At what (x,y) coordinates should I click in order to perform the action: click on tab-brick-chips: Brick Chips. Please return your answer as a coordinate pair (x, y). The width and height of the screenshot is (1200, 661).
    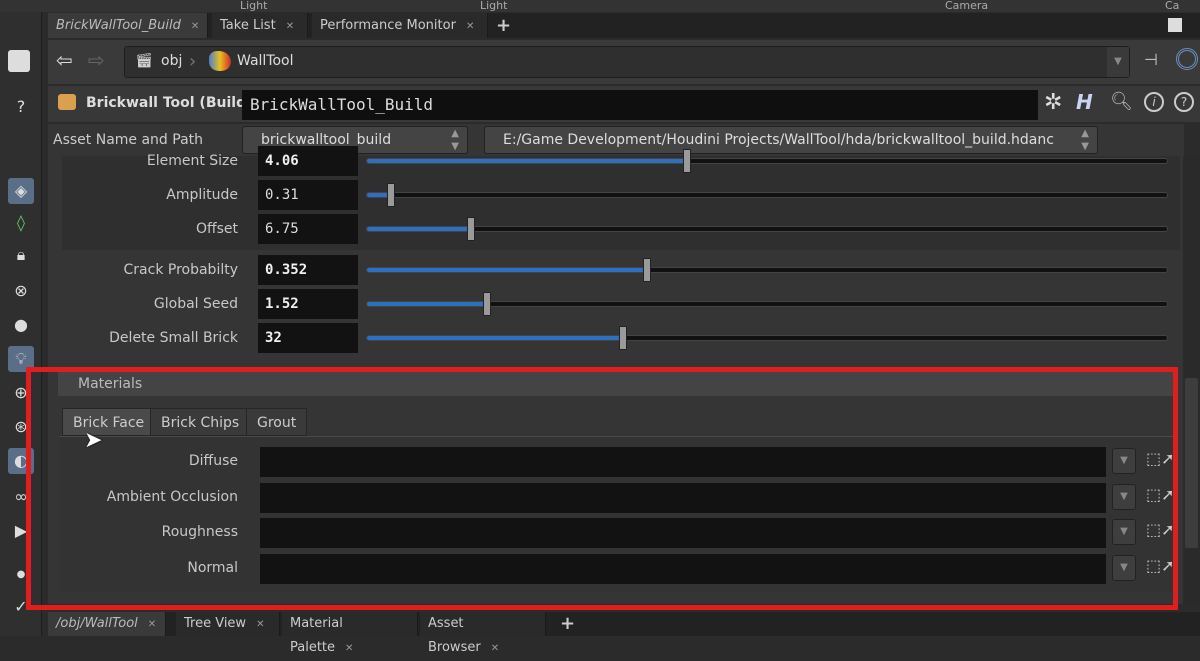
    Looking at the image, I should click on (200, 422).